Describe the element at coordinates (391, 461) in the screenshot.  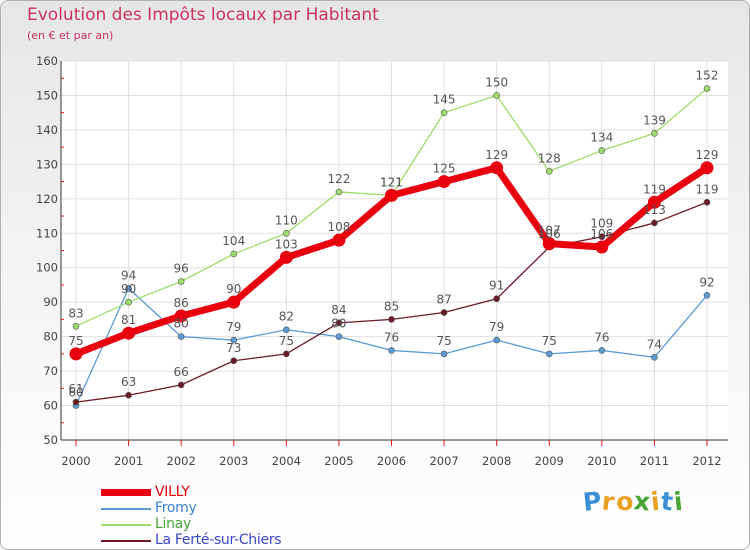
I see `x-tick-label: 2006` at that location.